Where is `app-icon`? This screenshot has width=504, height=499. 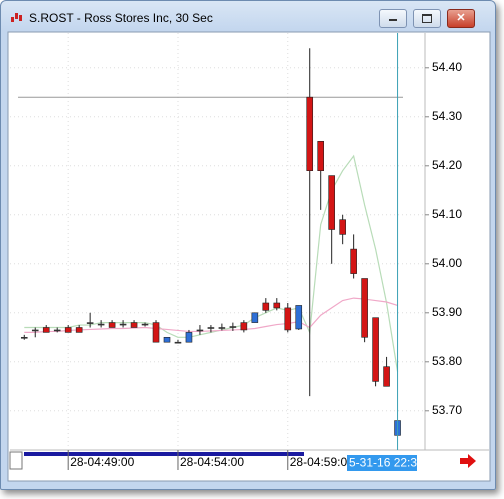 app-icon is located at coordinates (16, 17).